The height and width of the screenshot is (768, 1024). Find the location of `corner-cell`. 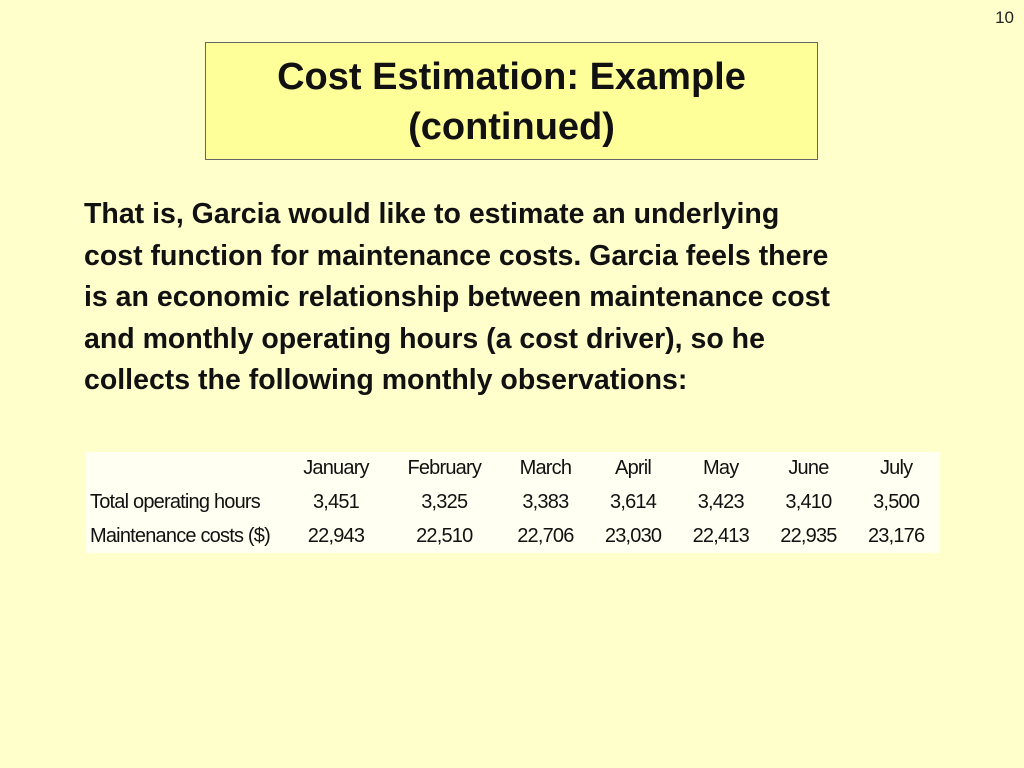

corner-cell is located at coordinates (185, 469).